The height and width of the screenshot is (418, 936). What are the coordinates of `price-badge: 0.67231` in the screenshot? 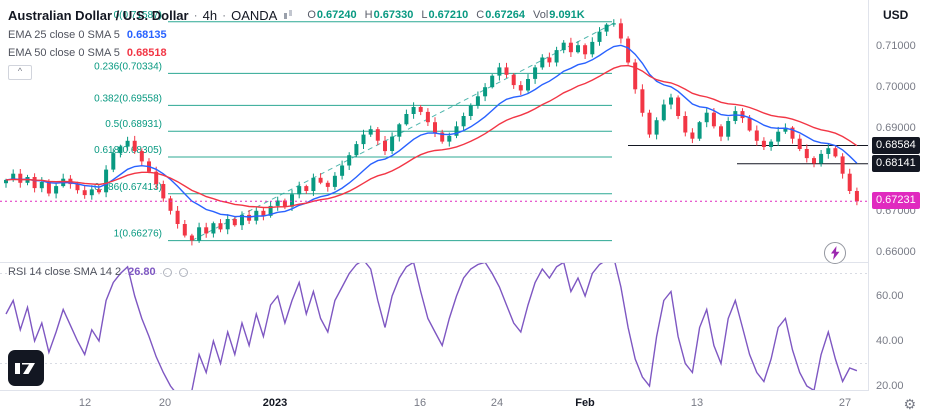 It's located at (896, 200).